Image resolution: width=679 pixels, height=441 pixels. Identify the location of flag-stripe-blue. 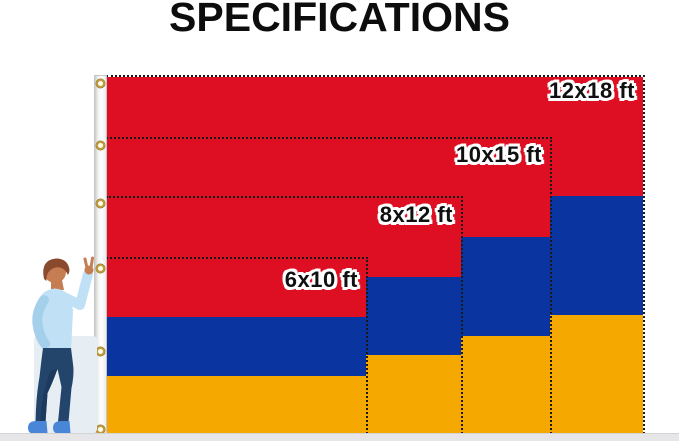
(236, 346).